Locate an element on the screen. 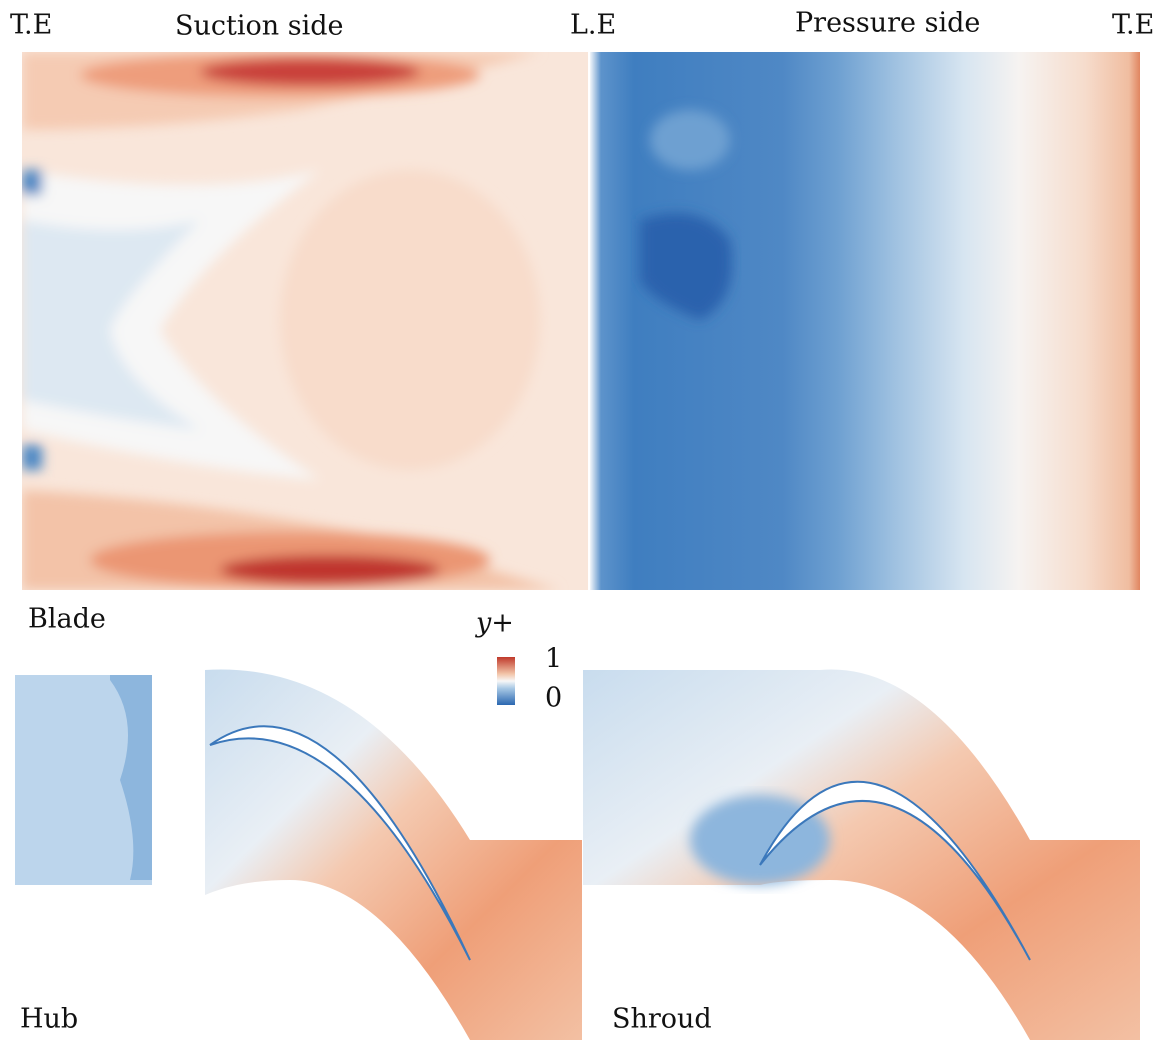  label: Pressure side is located at coordinates (887, 23).